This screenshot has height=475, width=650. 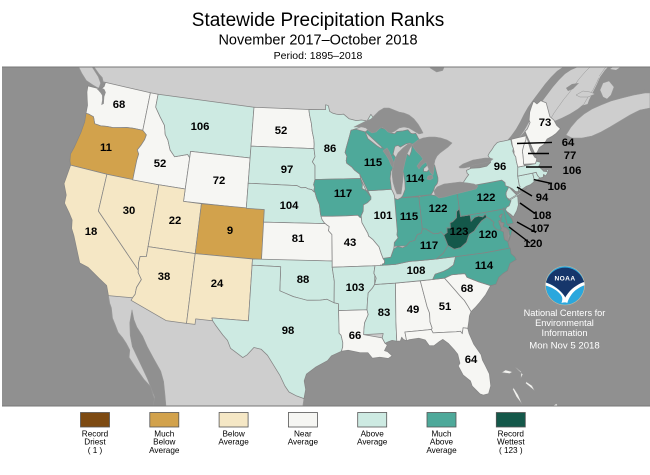 I want to click on svg-text: 9, so click(x=230, y=231).